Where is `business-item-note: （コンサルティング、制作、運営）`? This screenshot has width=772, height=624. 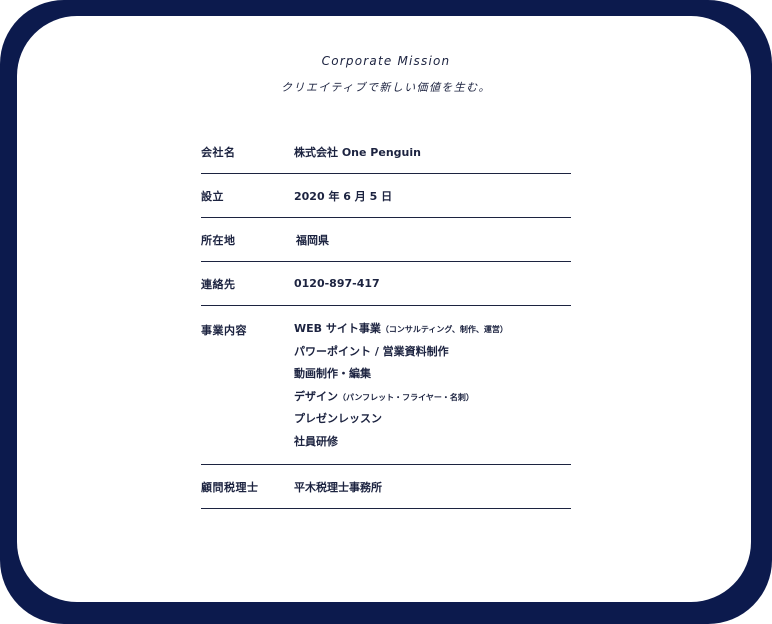 business-item-note: （コンサルティング、制作、運営） is located at coordinates (444, 329).